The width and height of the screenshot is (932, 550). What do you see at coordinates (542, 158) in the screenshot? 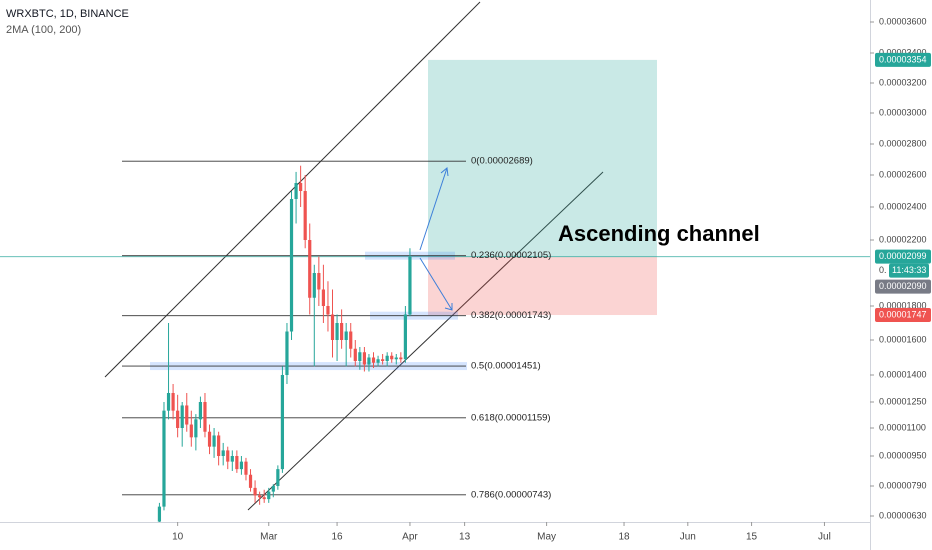
I see `target-zone` at bounding box center [542, 158].